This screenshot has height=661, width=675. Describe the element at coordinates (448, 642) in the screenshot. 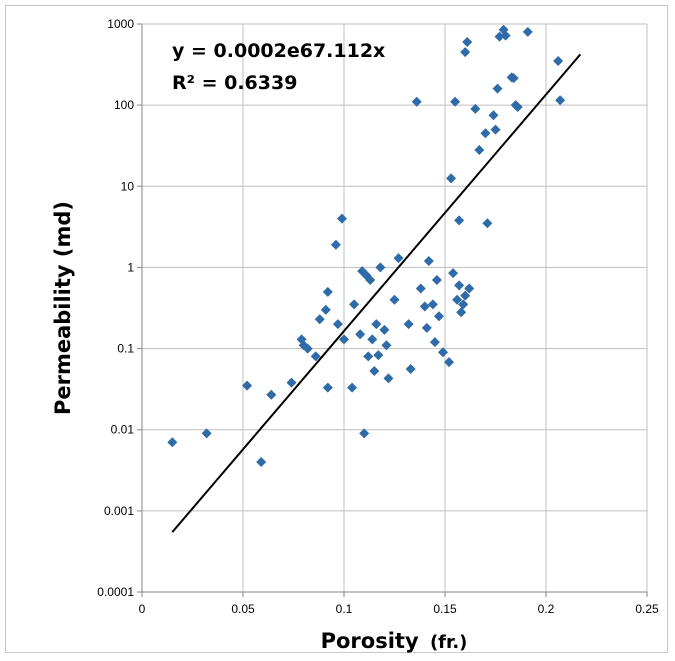

I see `x-axis-title-unit: (fr.)` at that location.